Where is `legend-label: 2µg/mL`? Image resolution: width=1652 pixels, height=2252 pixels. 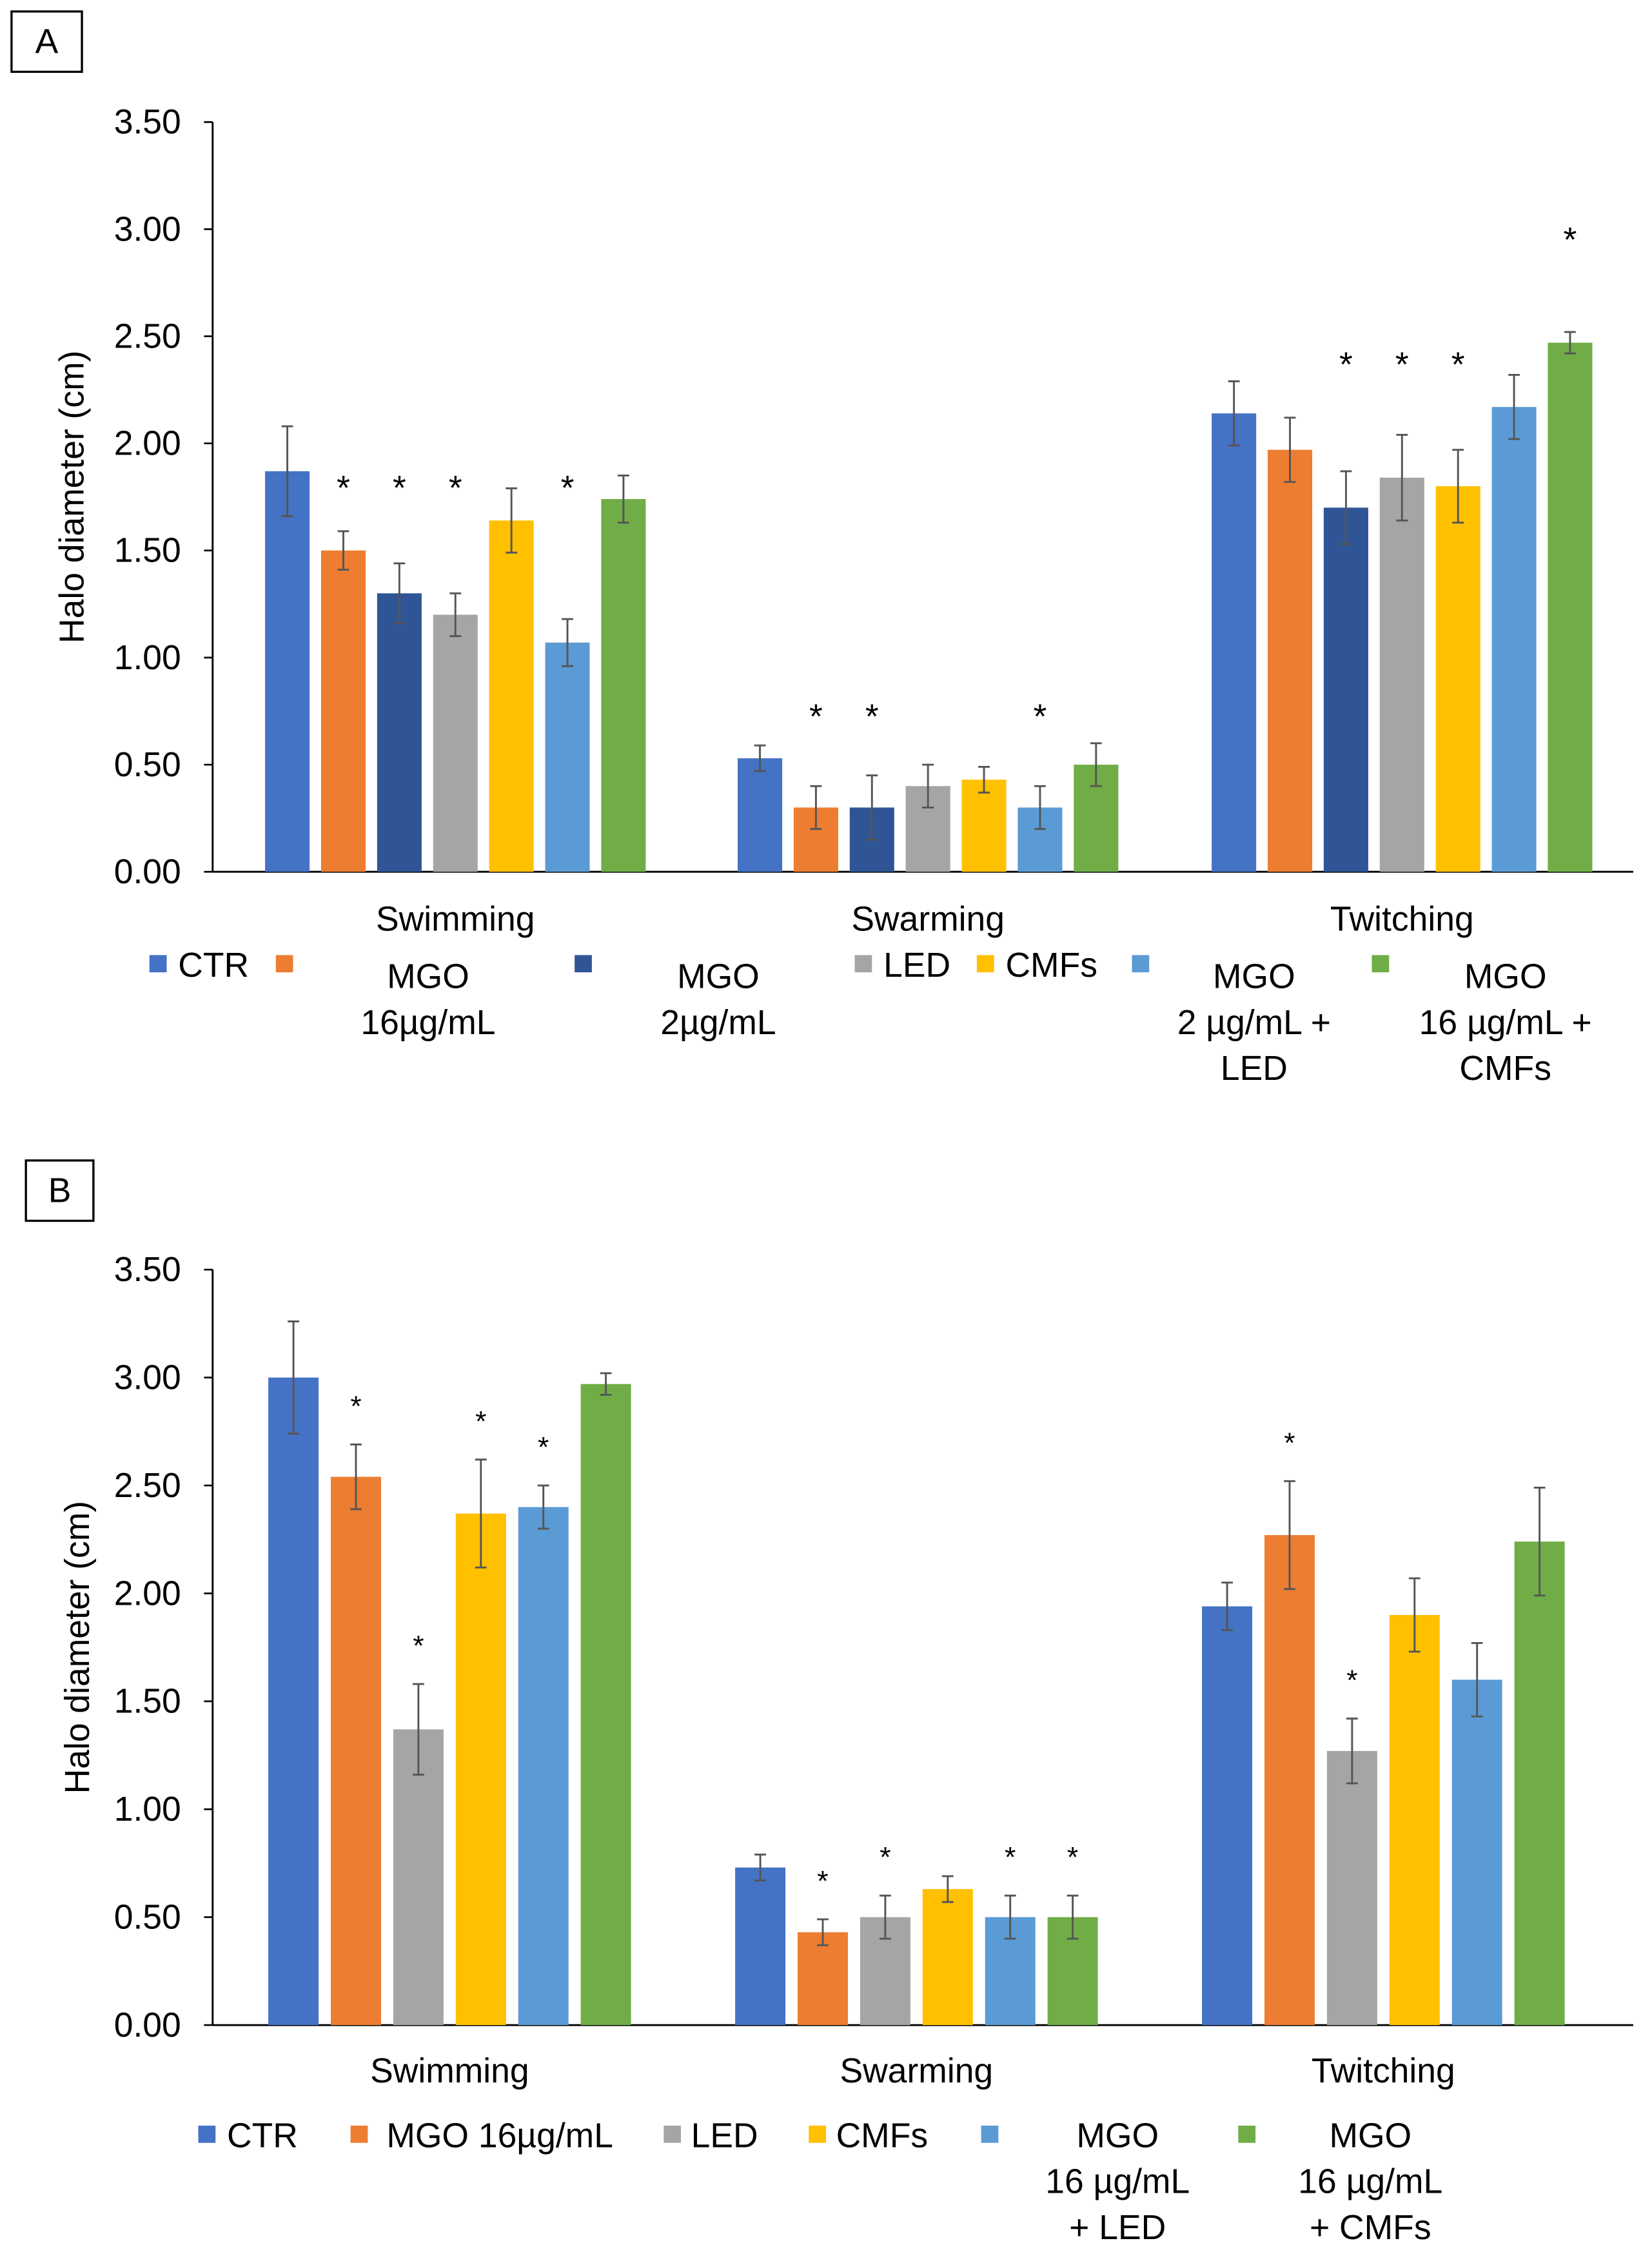 legend-label: 2µg/mL is located at coordinates (718, 1023).